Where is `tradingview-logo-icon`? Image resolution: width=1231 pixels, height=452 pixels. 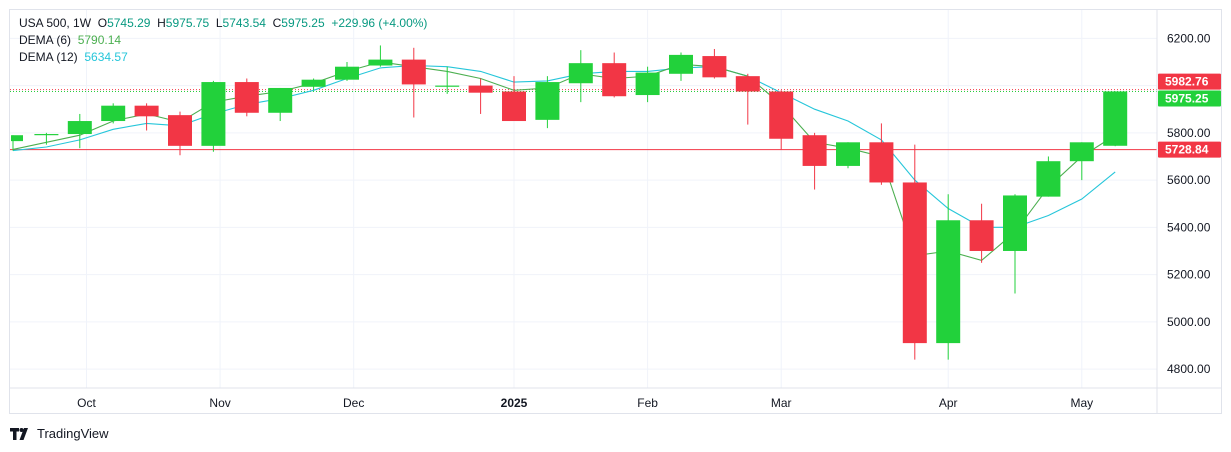
tradingview-logo-icon is located at coordinates (19, 433).